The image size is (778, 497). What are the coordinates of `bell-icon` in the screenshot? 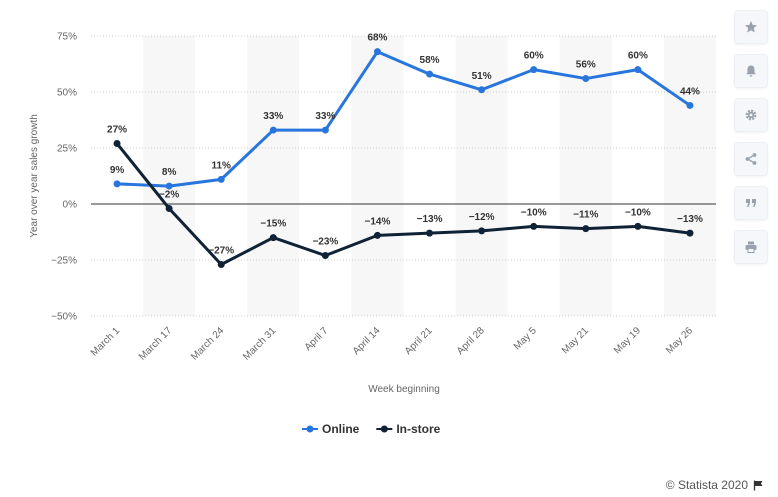 It's located at (751, 71).